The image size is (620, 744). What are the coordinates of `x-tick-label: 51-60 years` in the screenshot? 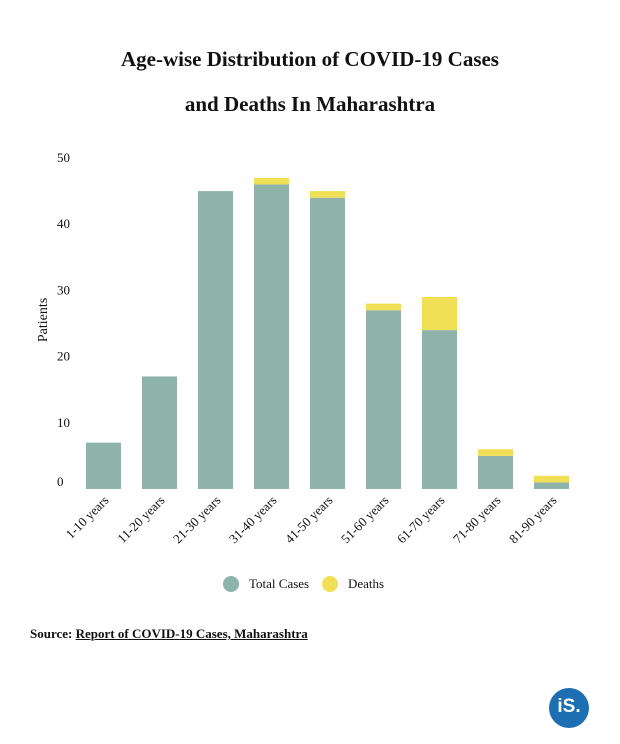 It's located at (365, 520).